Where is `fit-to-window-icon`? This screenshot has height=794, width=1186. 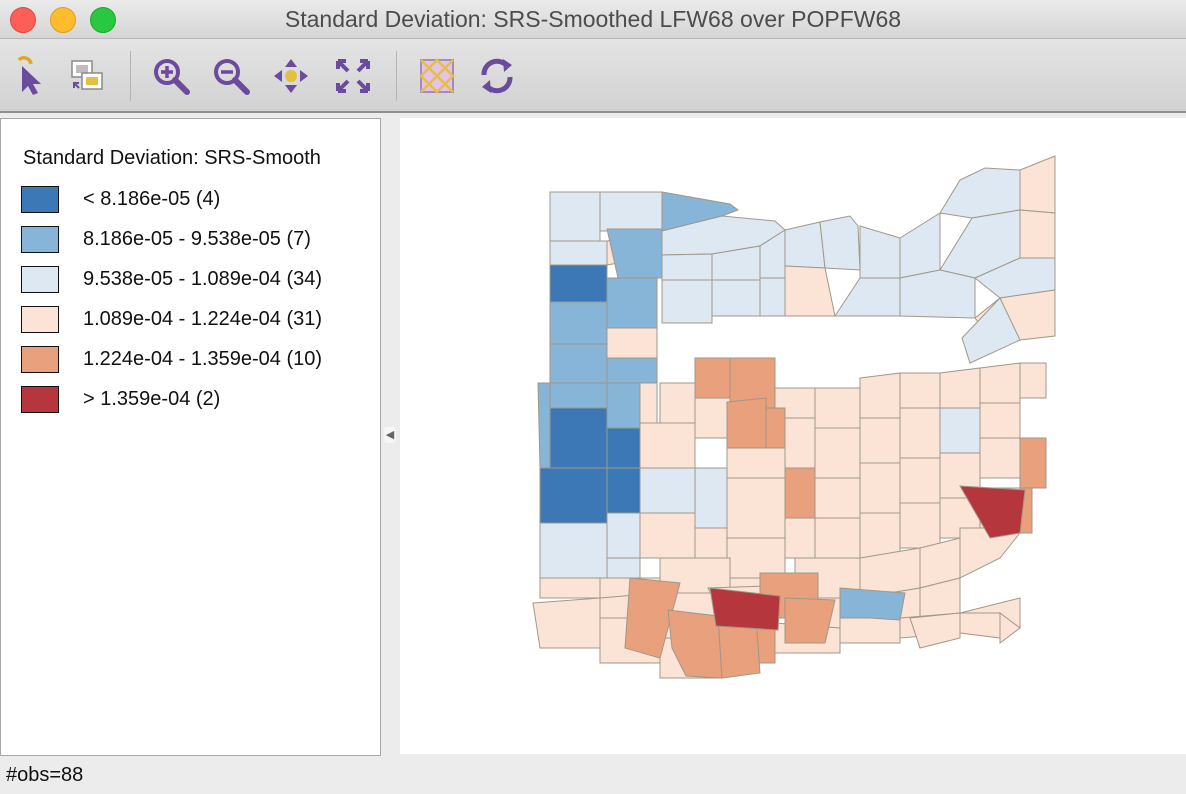 fit-to-window-icon is located at coordinates (353, 76).